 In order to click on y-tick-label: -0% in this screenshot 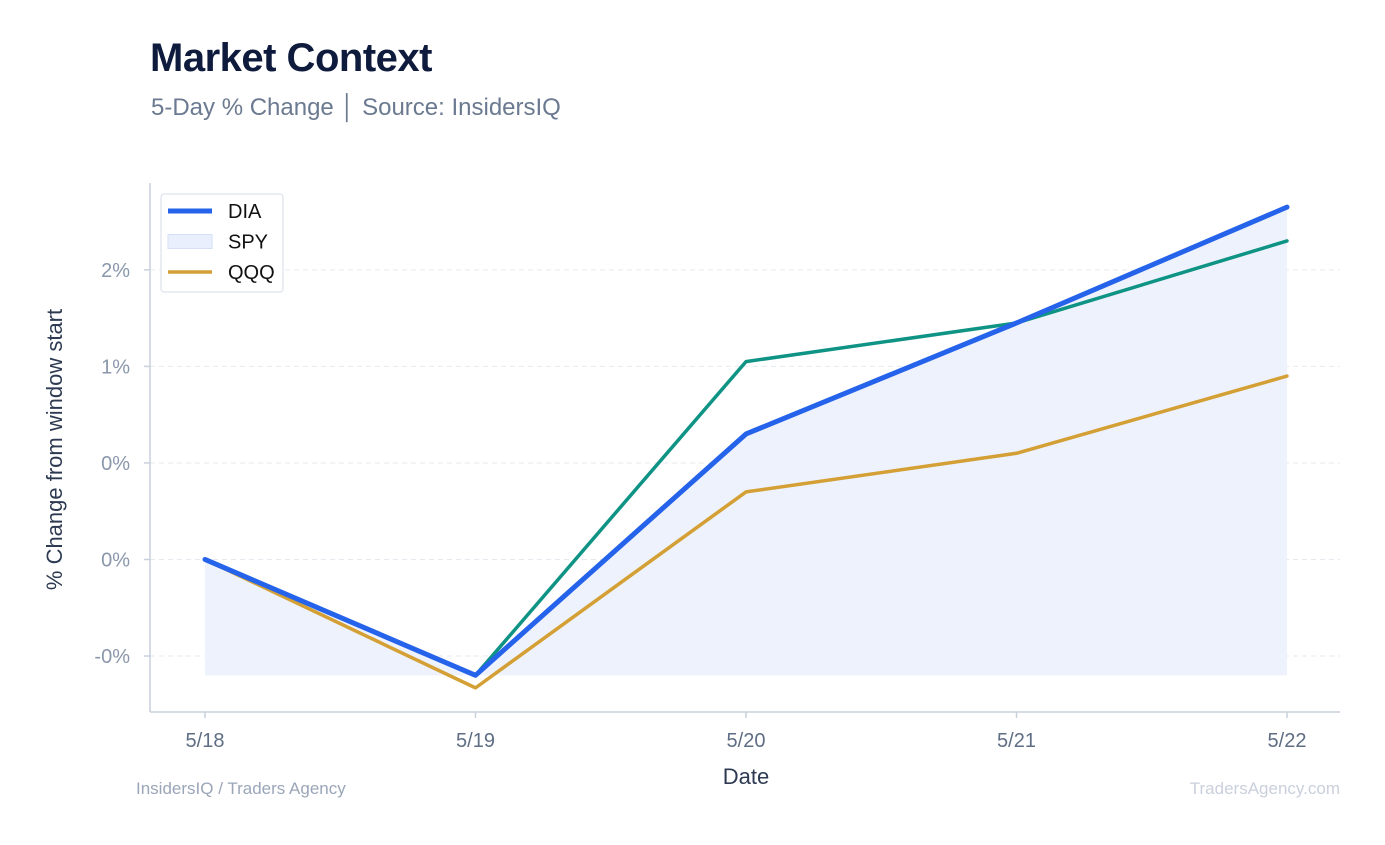, I will do `click(112, 657)`.